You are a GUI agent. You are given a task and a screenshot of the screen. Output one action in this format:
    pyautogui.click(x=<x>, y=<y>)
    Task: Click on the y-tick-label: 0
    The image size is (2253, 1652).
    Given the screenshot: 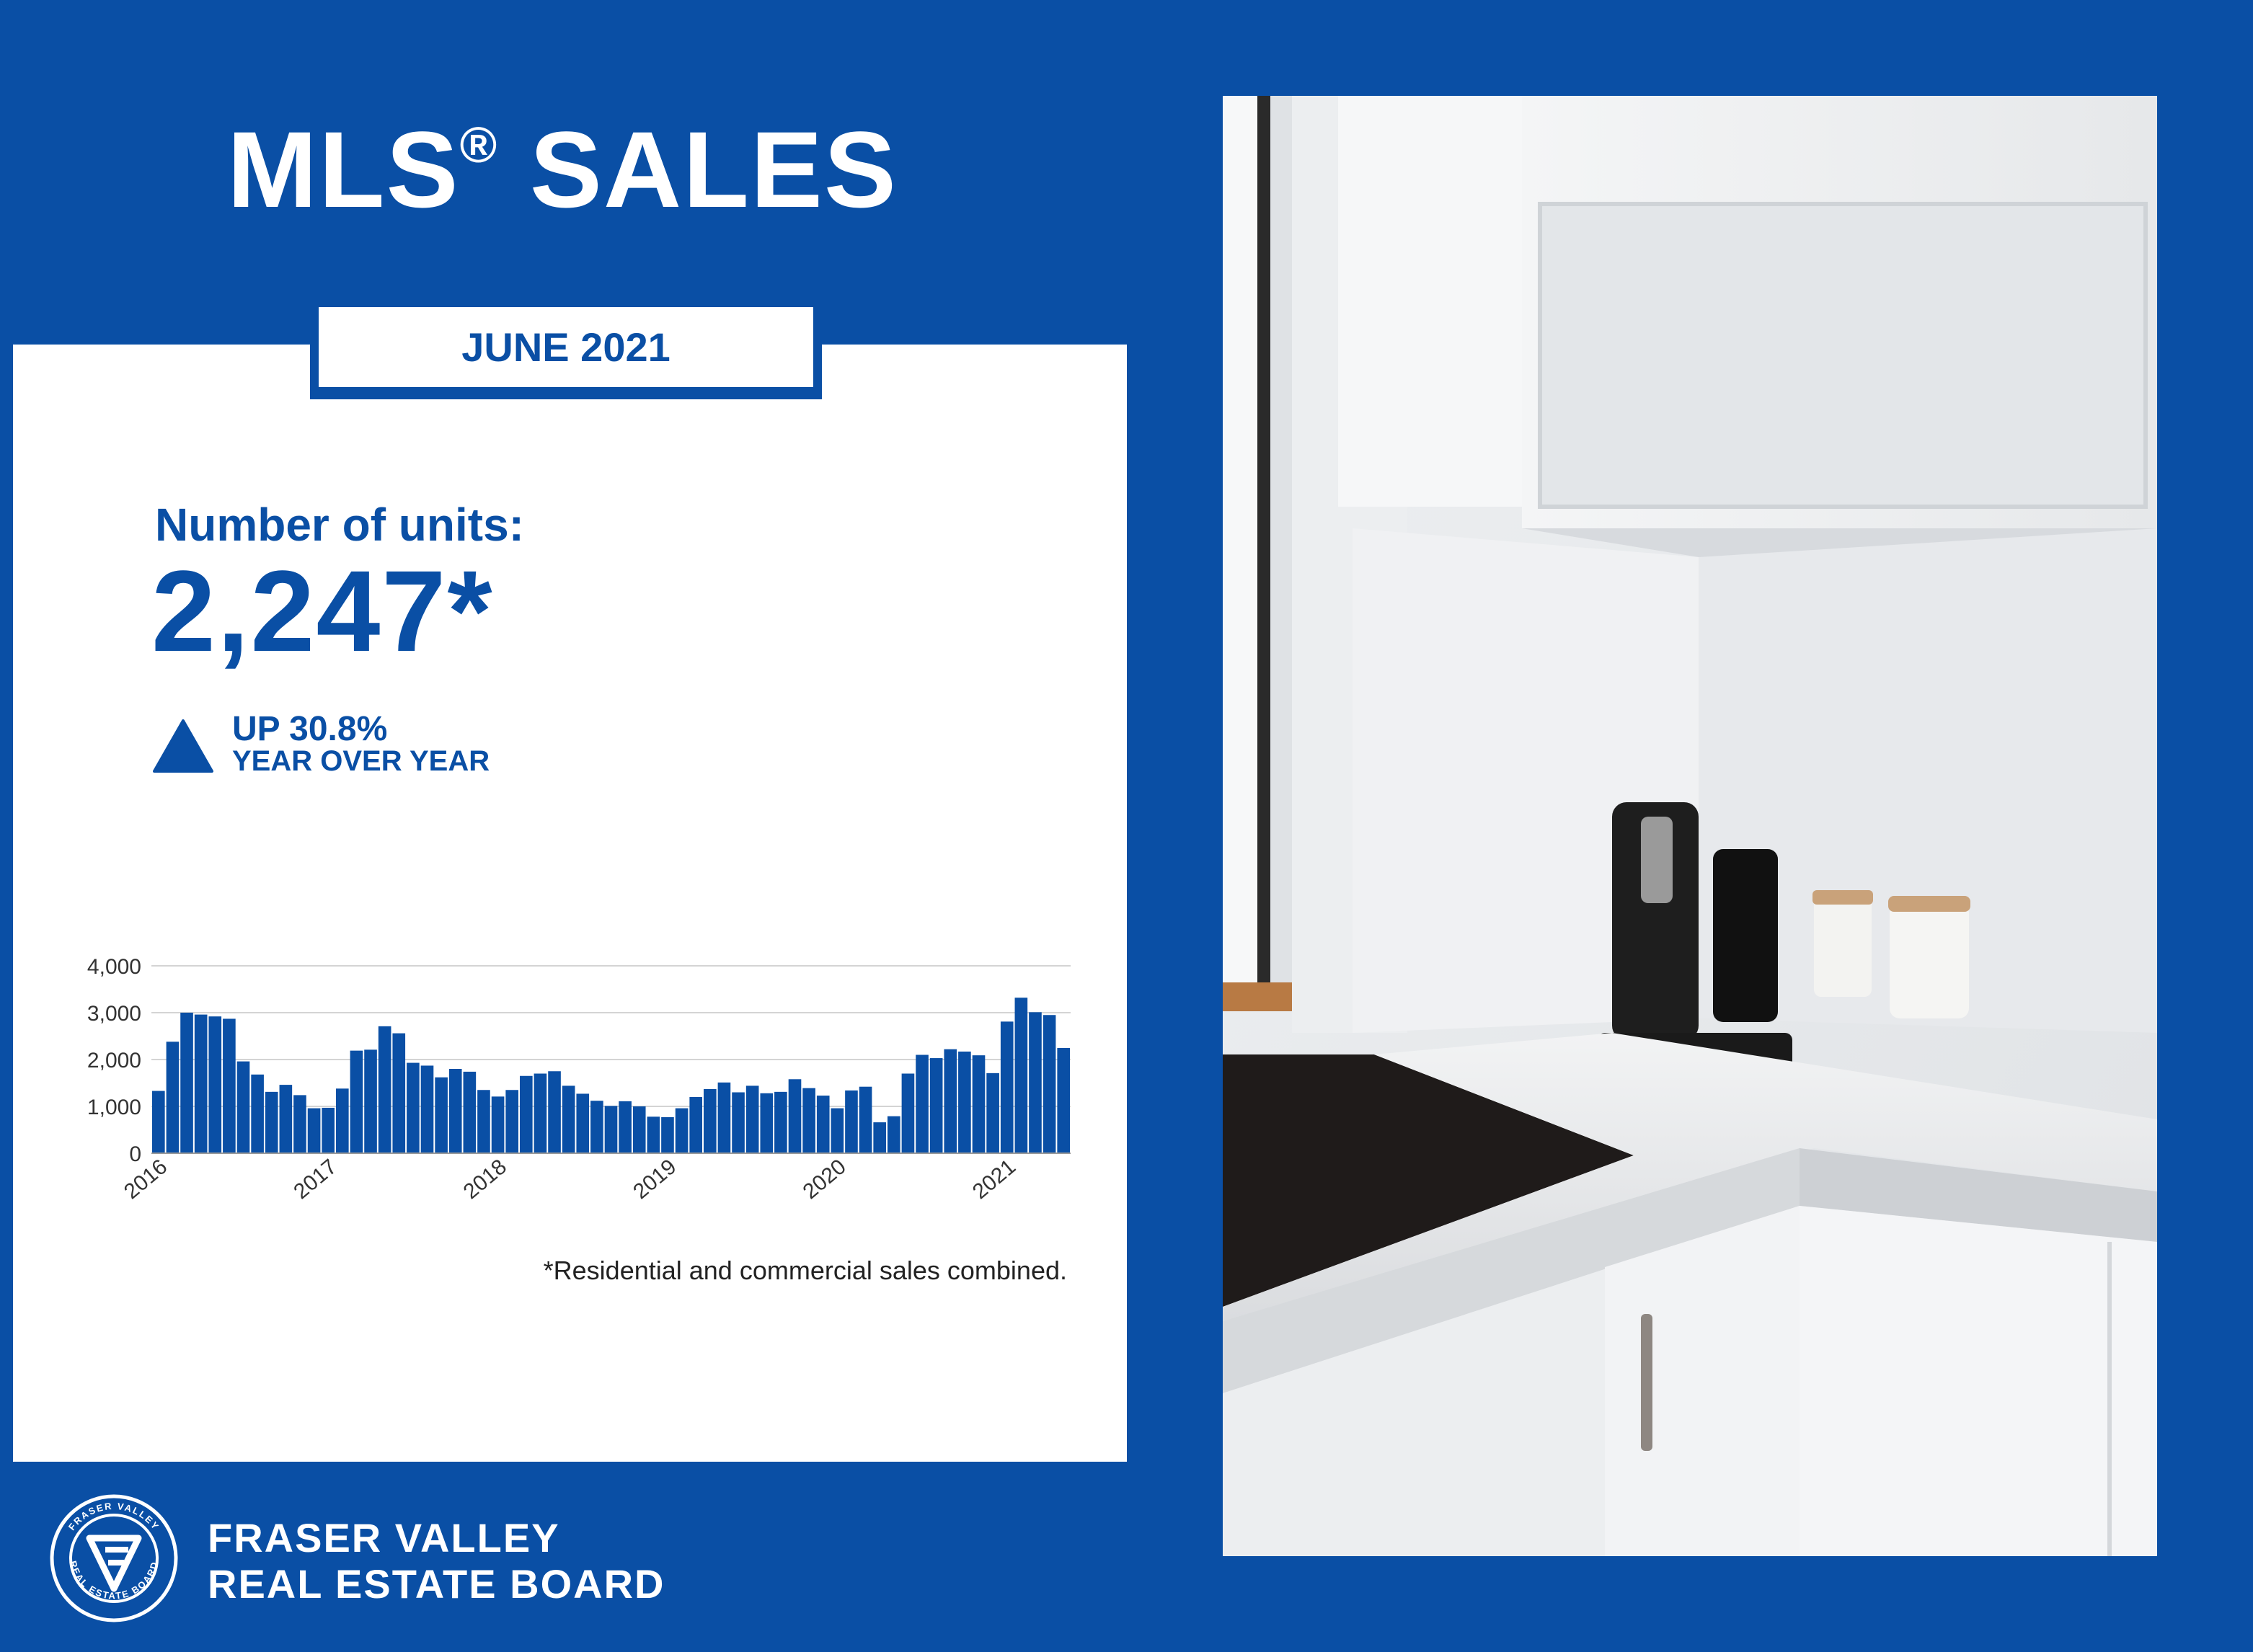 What is the action you would take?
    pyautogui.click(x=135, y=1154)
    